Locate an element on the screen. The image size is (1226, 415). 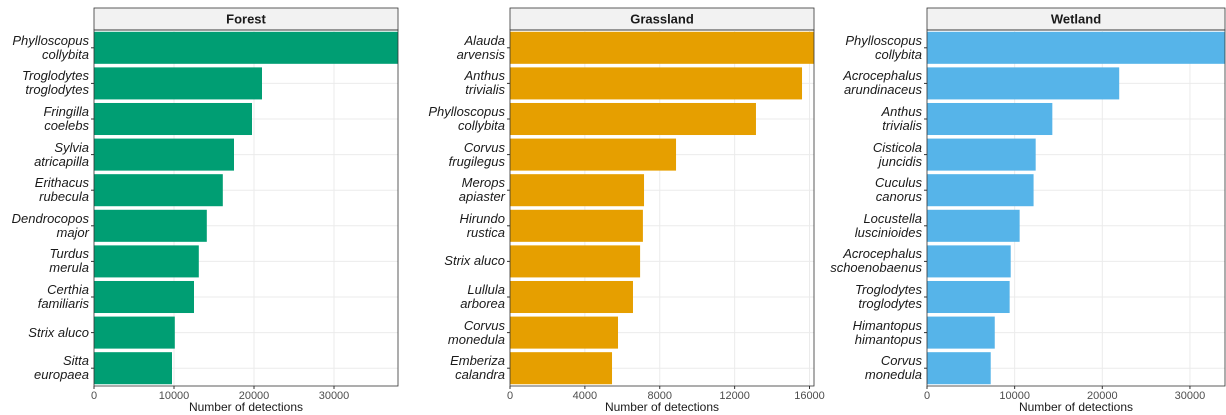
y-tick-label: Corvus frugilegus is located at coordinates (476, 154).